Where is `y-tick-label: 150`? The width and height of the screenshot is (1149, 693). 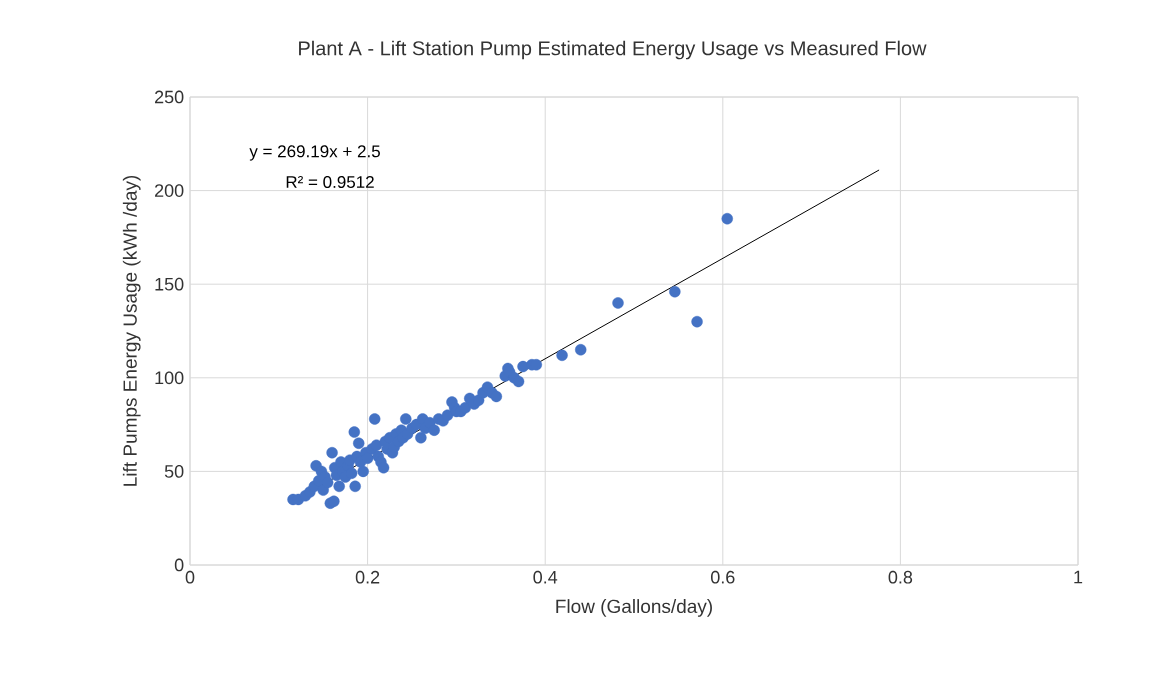
y-tick-label: 150 is located at coordinates (169, 284).